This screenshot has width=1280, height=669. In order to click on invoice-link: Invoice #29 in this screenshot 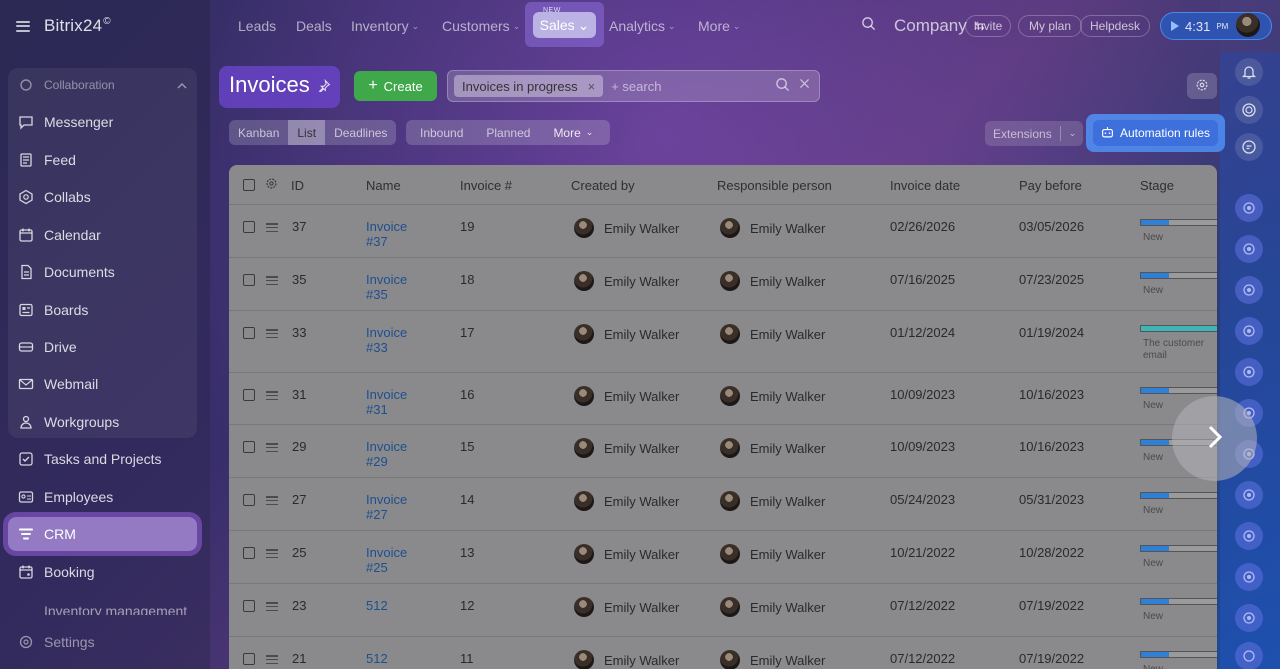, I will do `click(387, 454)`.